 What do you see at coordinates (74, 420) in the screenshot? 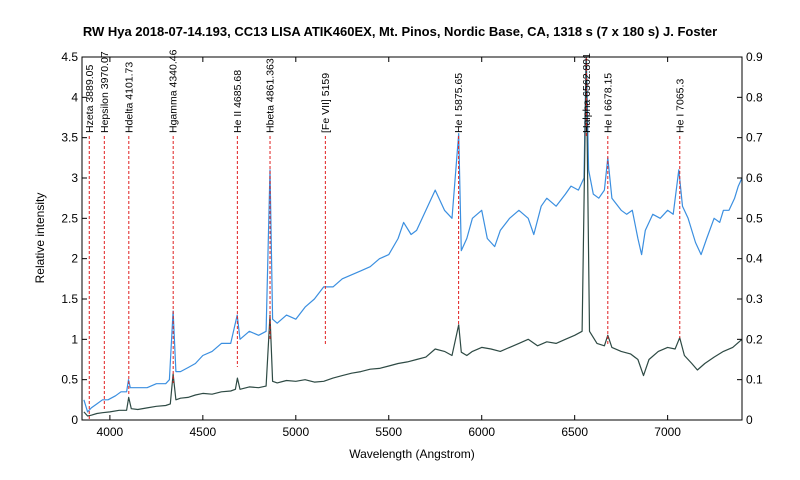
I see `y-left-tick-label-0: 0` at bounding box center [74, 420].